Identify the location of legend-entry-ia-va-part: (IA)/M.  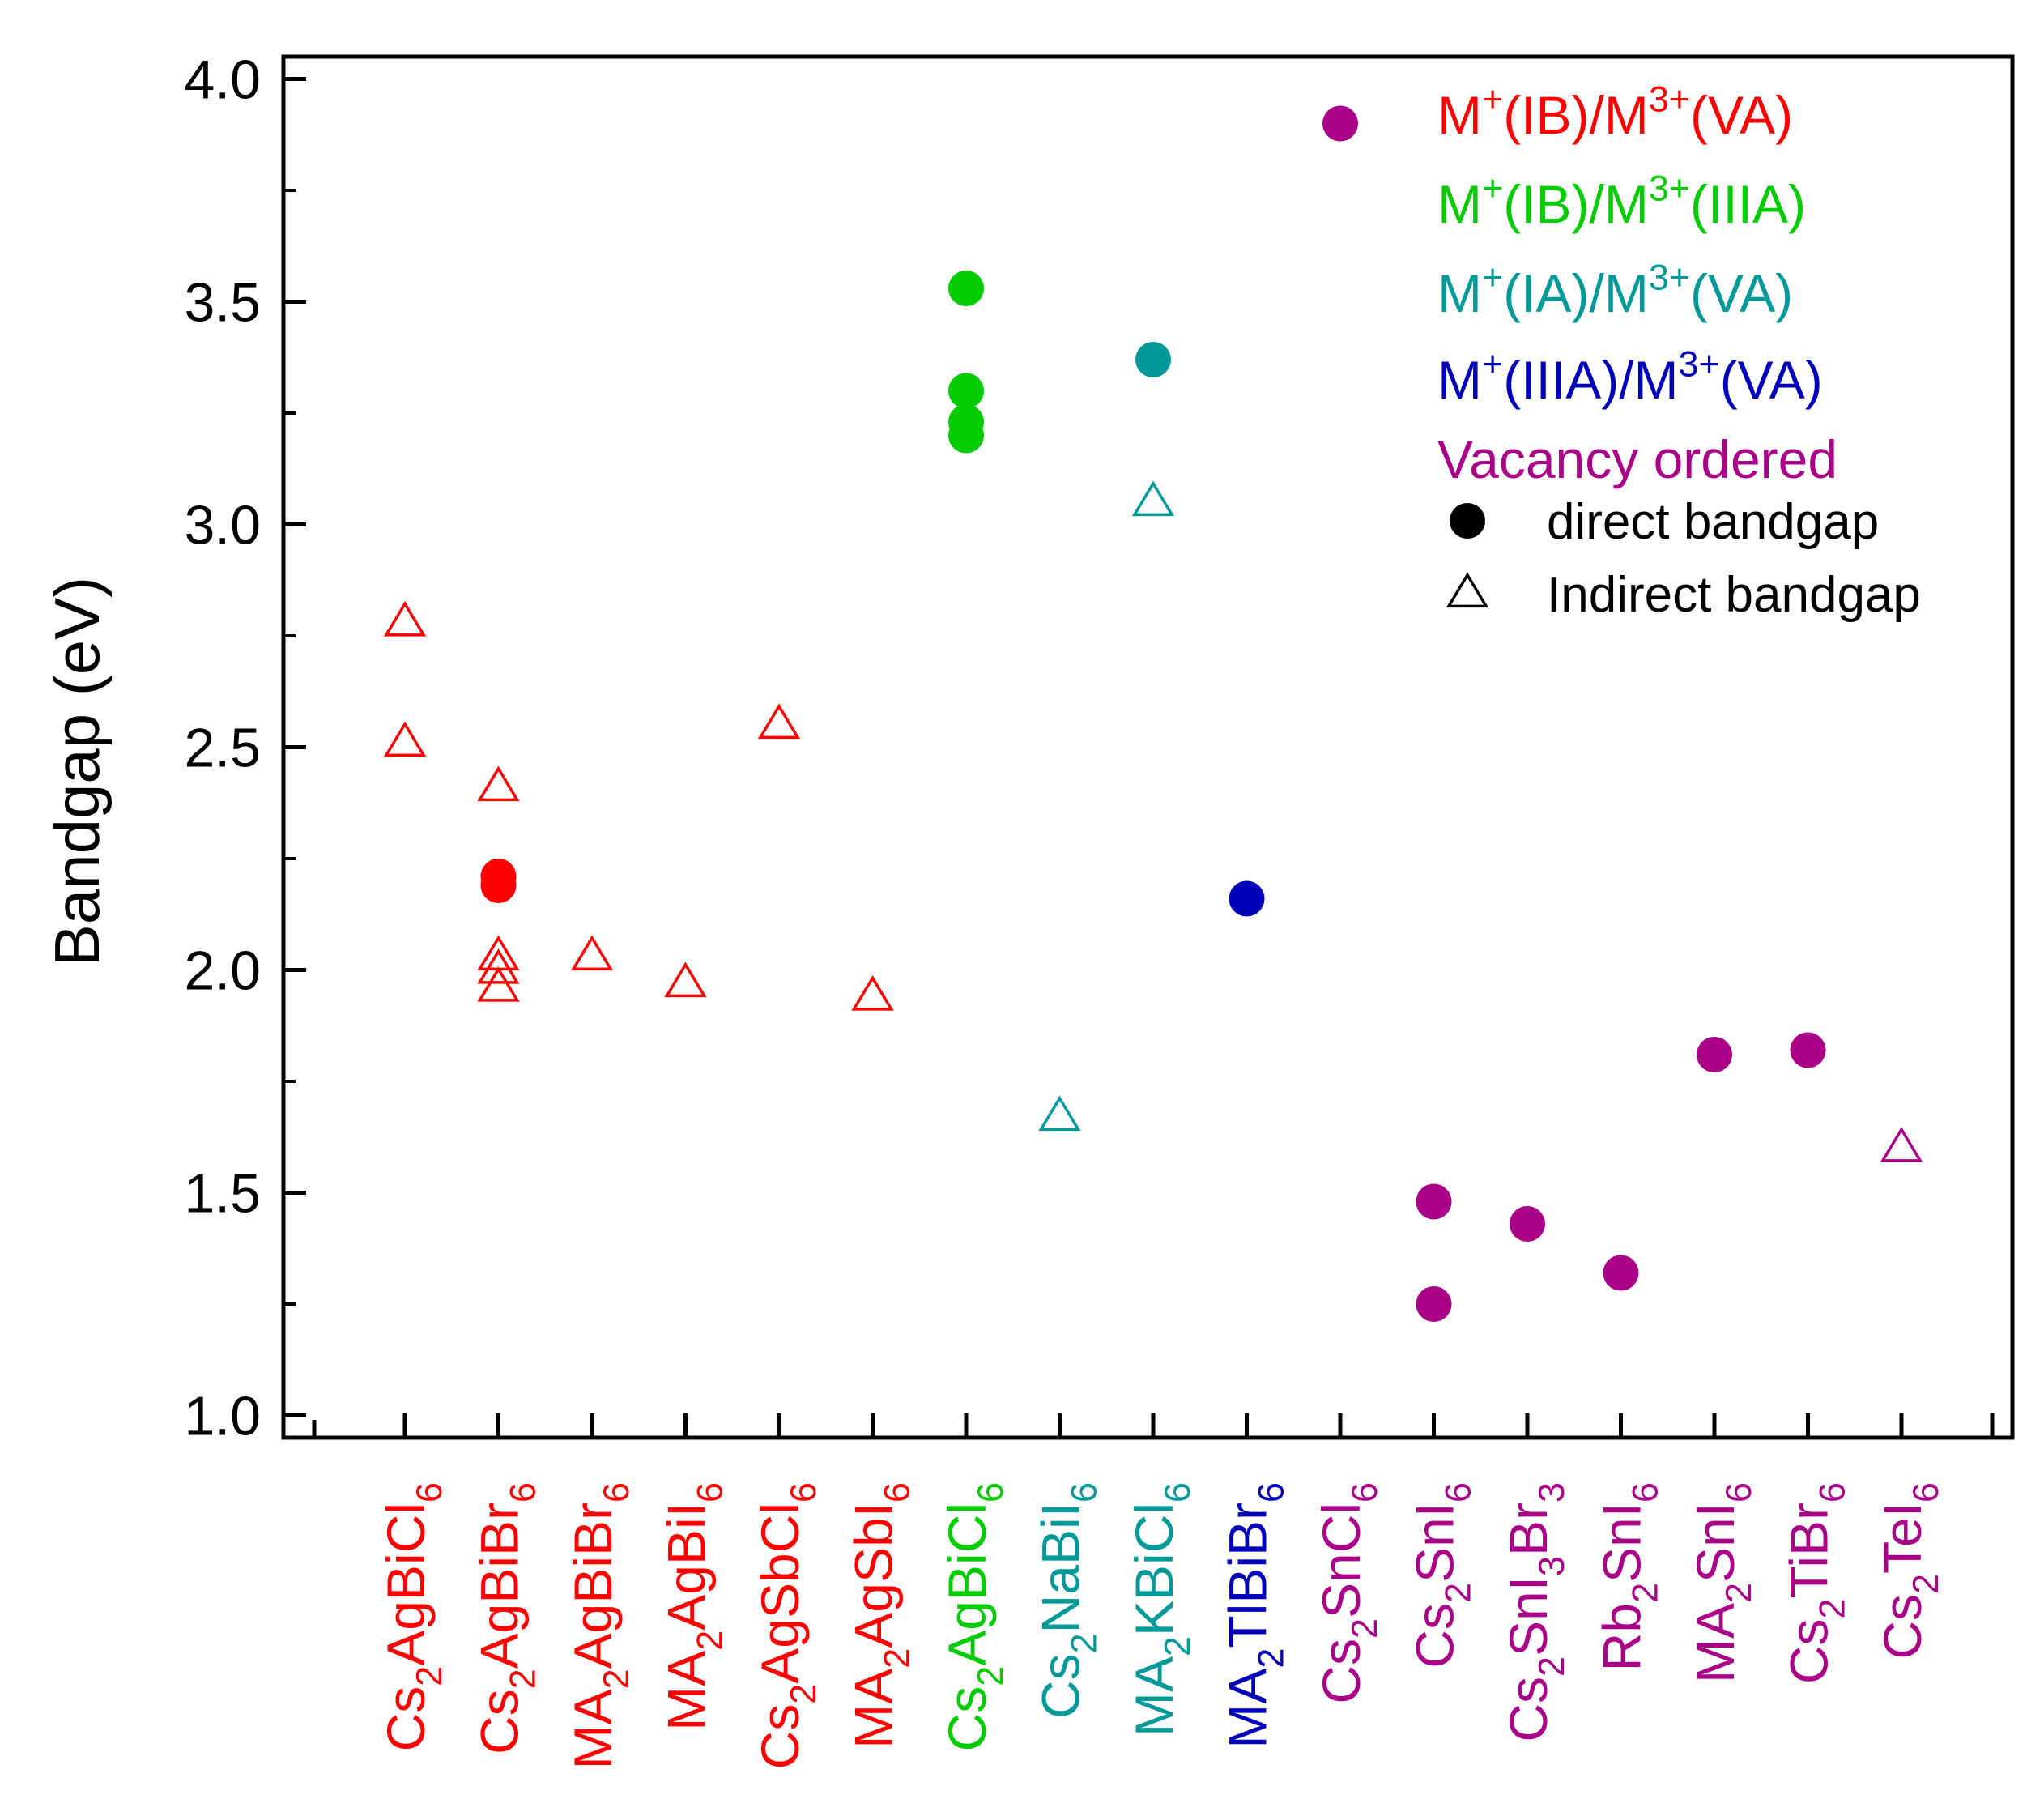
(1576, 293).